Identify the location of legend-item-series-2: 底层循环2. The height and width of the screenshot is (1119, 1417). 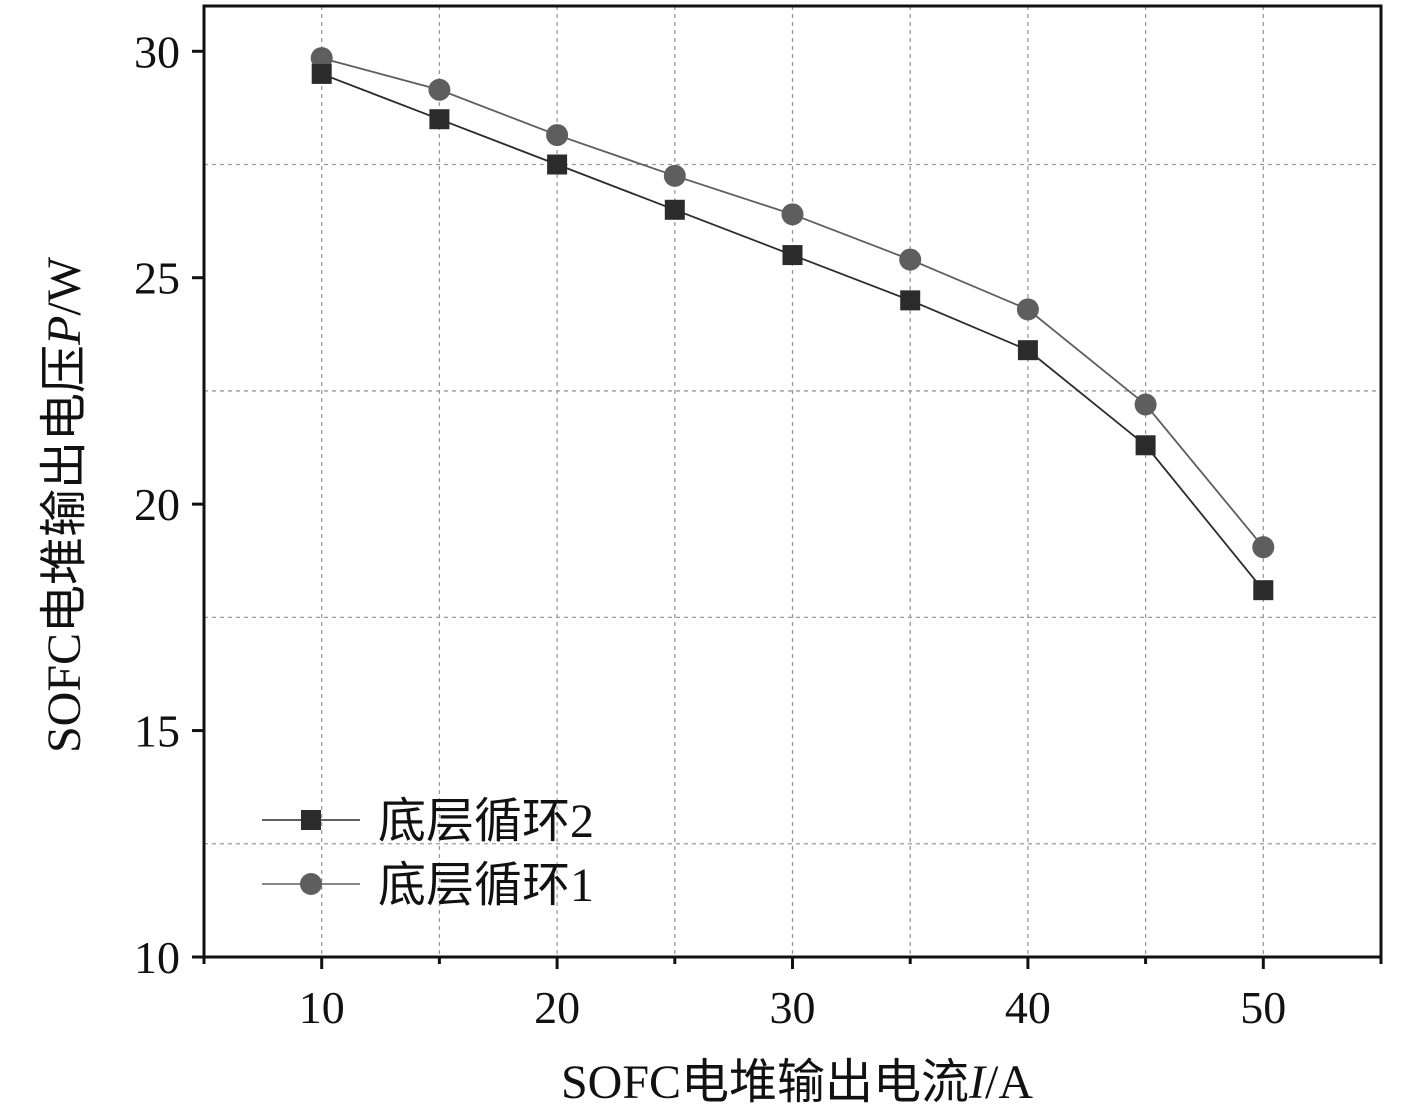
(428, 821).